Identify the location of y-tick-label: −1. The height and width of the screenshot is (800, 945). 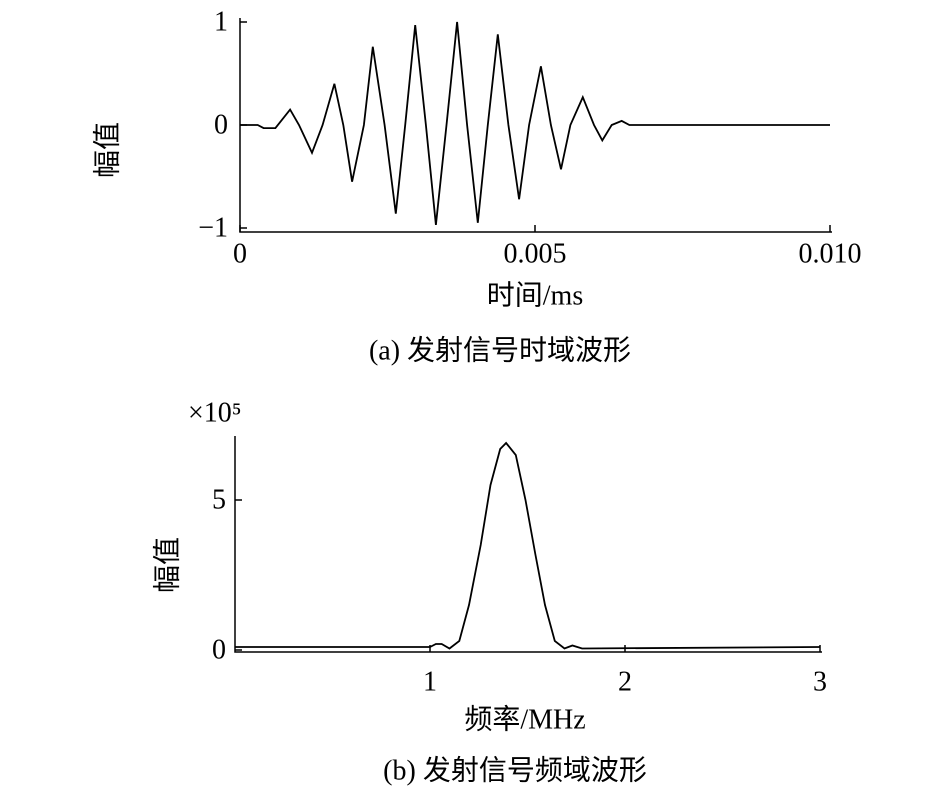
(213, 227).